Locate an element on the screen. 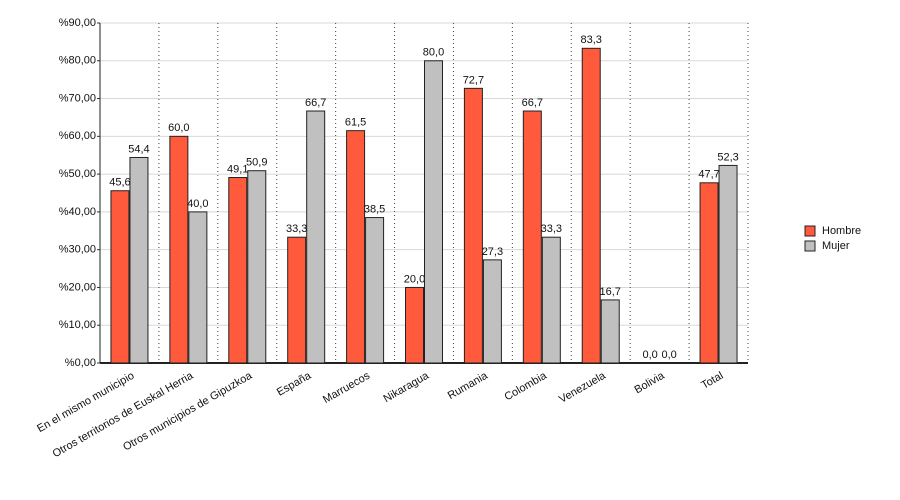 The image size is (900, 500). x-tick-label: Total is located at coordinates (712, 381).